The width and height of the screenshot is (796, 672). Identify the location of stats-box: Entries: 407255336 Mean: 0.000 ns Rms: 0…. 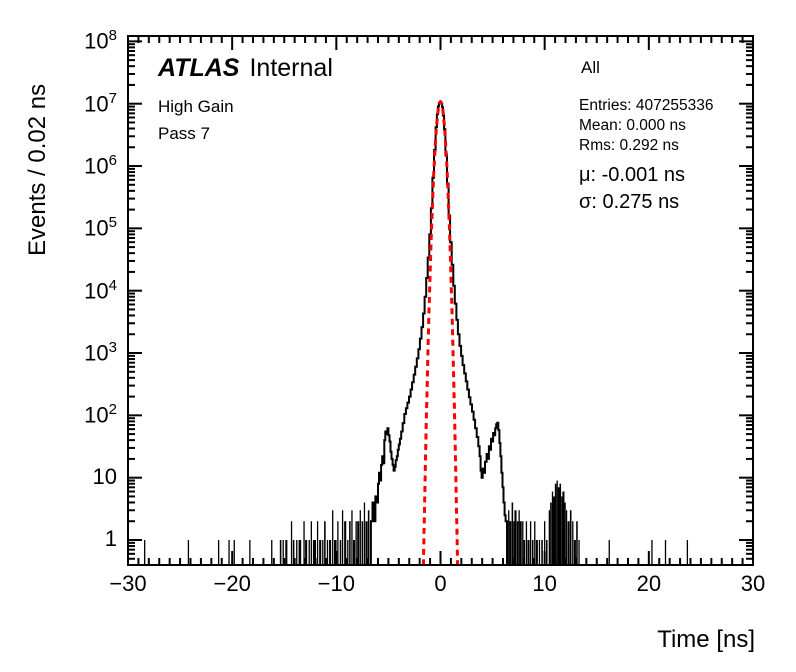
(646, 126).